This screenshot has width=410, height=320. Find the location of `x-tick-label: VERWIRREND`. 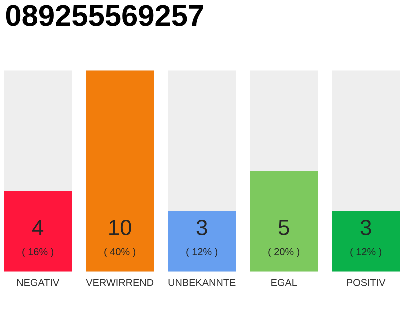

x-tick-label: VERWIRREND is located at coordinates (120, 282).